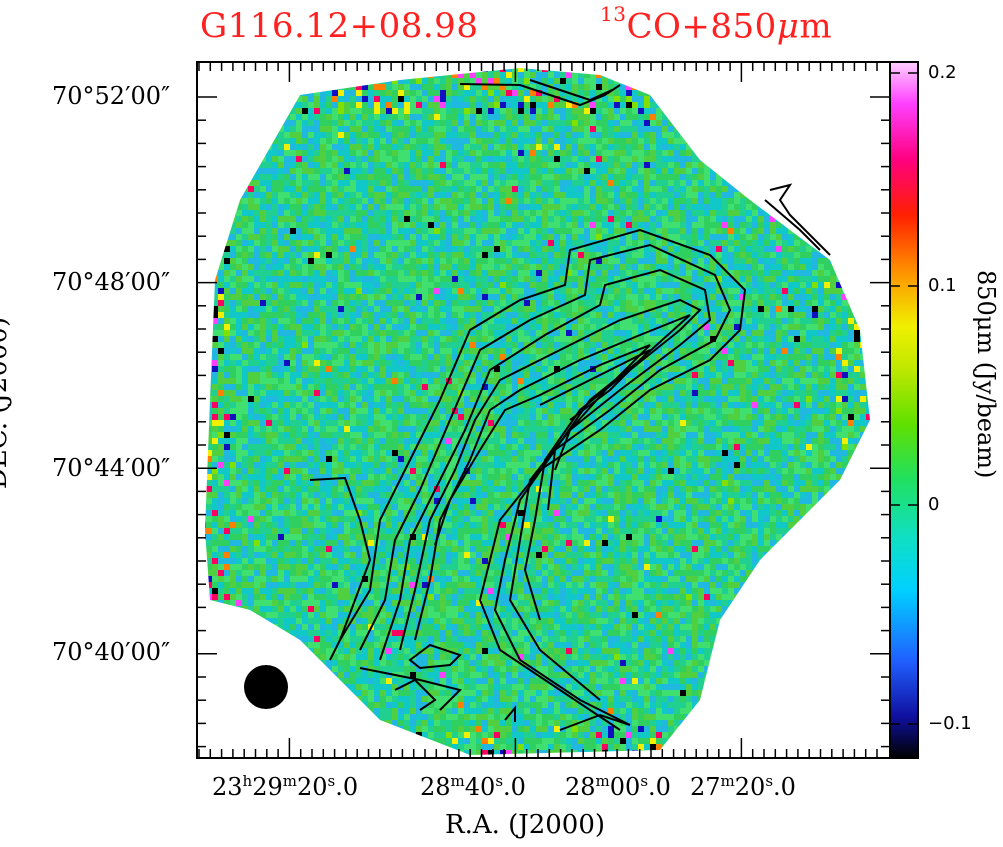 The height and width of the screenshot is (847, 1003). What do you see at coordinates (111, 282) in the screenshot?
I see `ytick-label: 70°48′00″` at bounding box center [111, 282].